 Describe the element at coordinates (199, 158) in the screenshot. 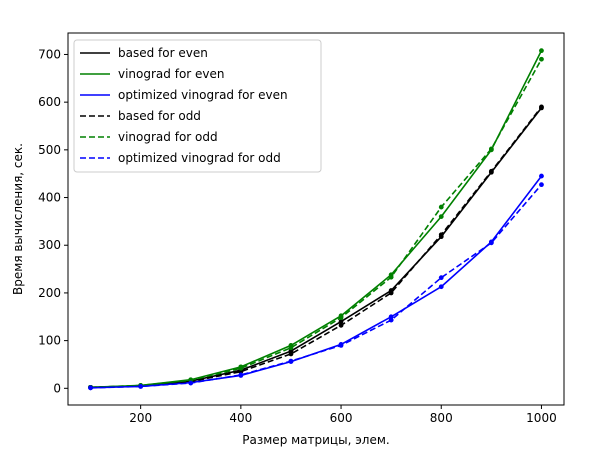

I see `legend-label: optimized vinograd for odd` at that location.